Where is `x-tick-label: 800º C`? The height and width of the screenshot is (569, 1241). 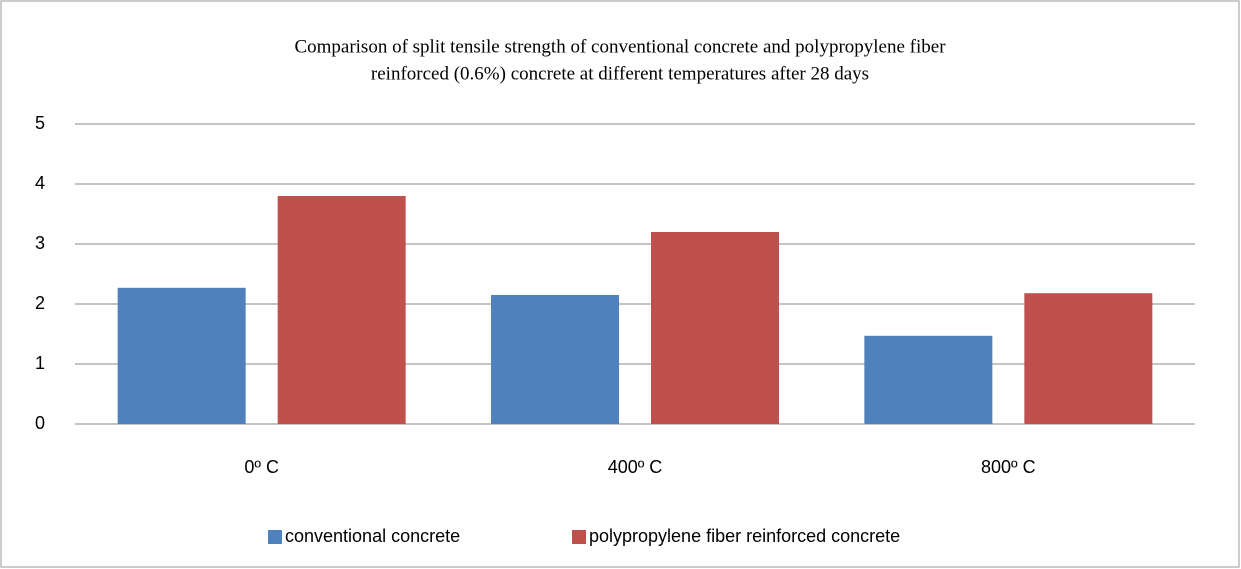
x-tick-label: 800º C is located at coordinates (1008, 467).